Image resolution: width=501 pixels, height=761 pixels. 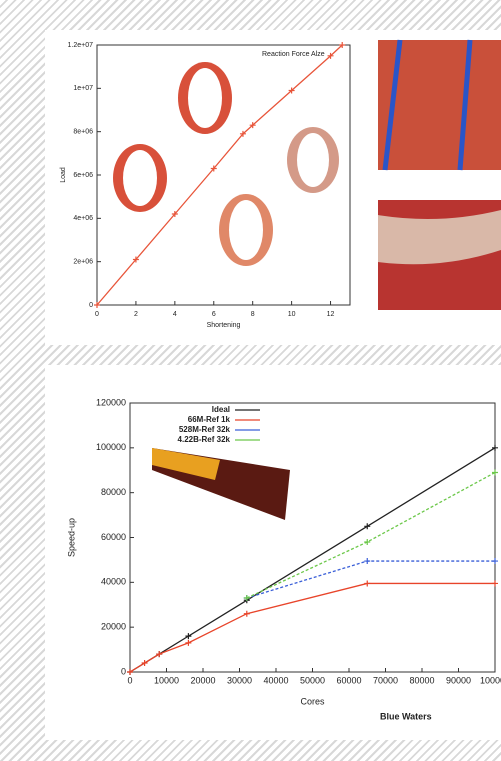 I want to click on x-tick-label: 90000, so click(x=458, y=680).